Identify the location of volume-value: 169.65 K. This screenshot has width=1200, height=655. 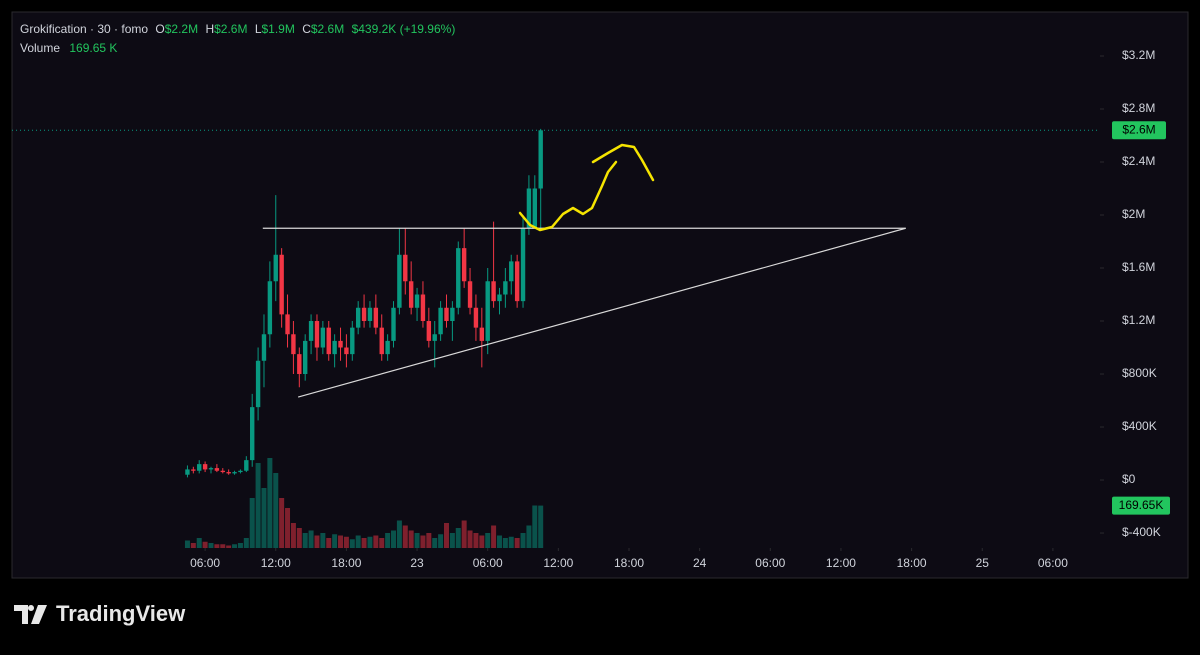
(93, 48).